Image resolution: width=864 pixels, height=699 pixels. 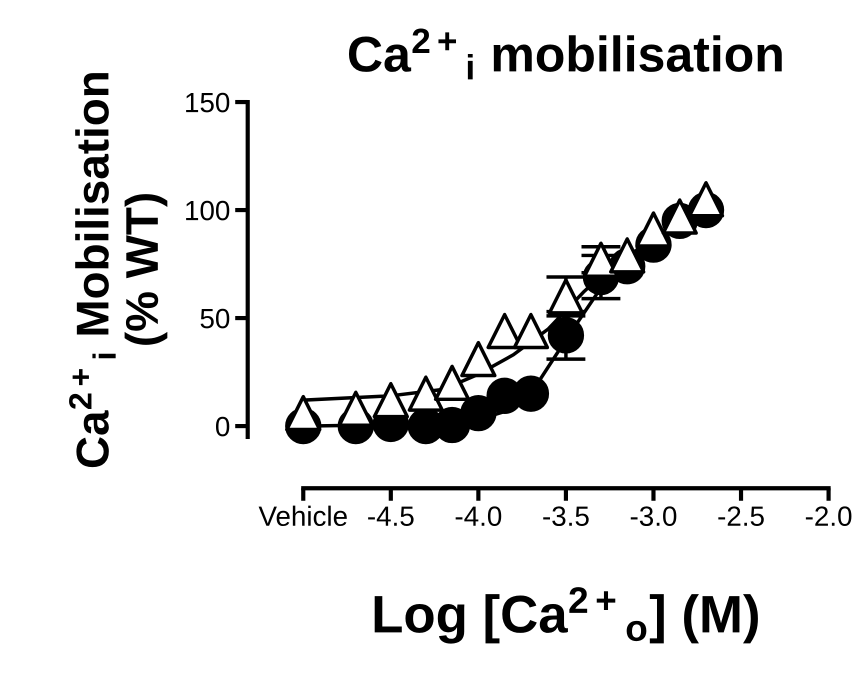 What do you see at coordinates (653, 516) in the screenshot?
I see `x-tick-label: -3.0` at bounding box center [653, 516].